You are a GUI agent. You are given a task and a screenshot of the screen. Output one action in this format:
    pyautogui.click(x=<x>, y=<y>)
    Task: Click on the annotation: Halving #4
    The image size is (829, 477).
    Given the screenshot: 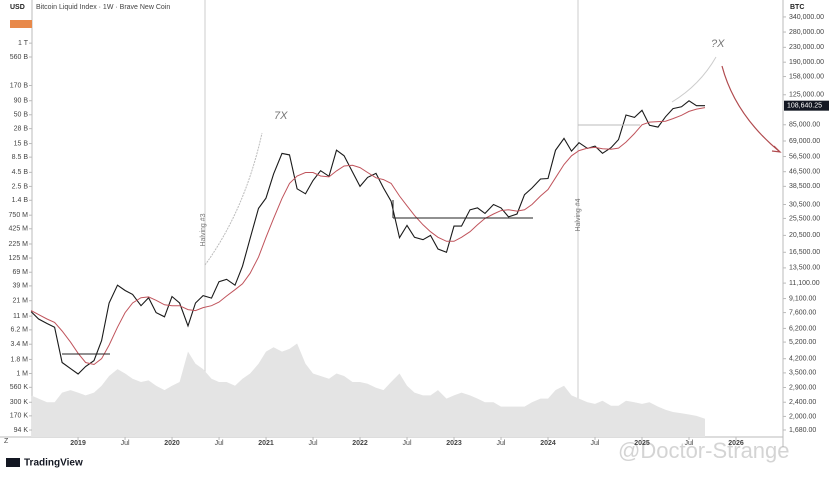 What is the action you would take?
    pyautogui.click(x=578, y=214)
    